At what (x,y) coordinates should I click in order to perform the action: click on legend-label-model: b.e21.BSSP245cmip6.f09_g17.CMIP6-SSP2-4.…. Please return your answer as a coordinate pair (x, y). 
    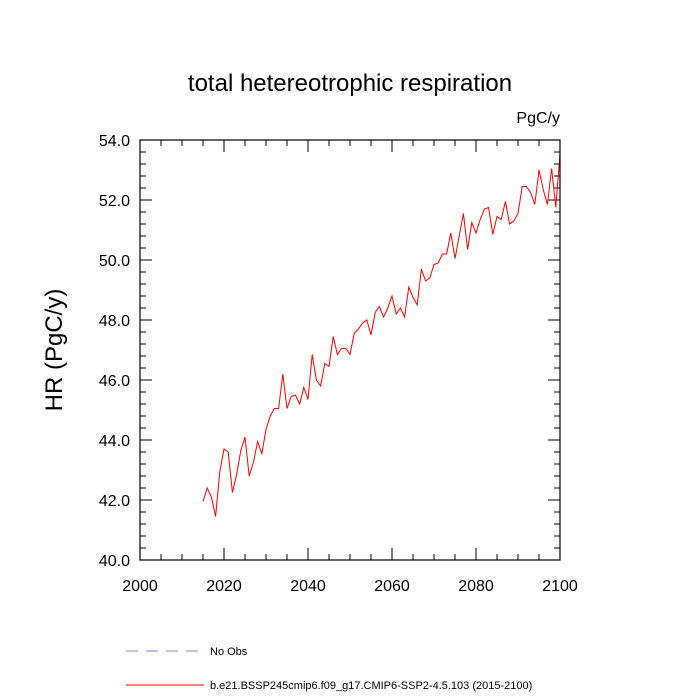
    Looking at the image, I should click on (371, 686).